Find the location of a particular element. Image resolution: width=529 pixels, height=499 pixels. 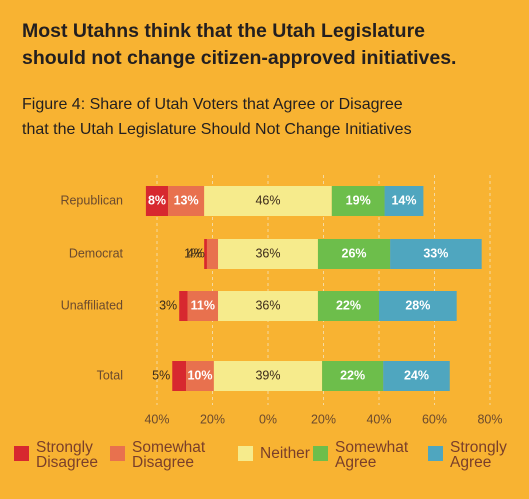

value-label: 13% is located at coordinates (186, 200).